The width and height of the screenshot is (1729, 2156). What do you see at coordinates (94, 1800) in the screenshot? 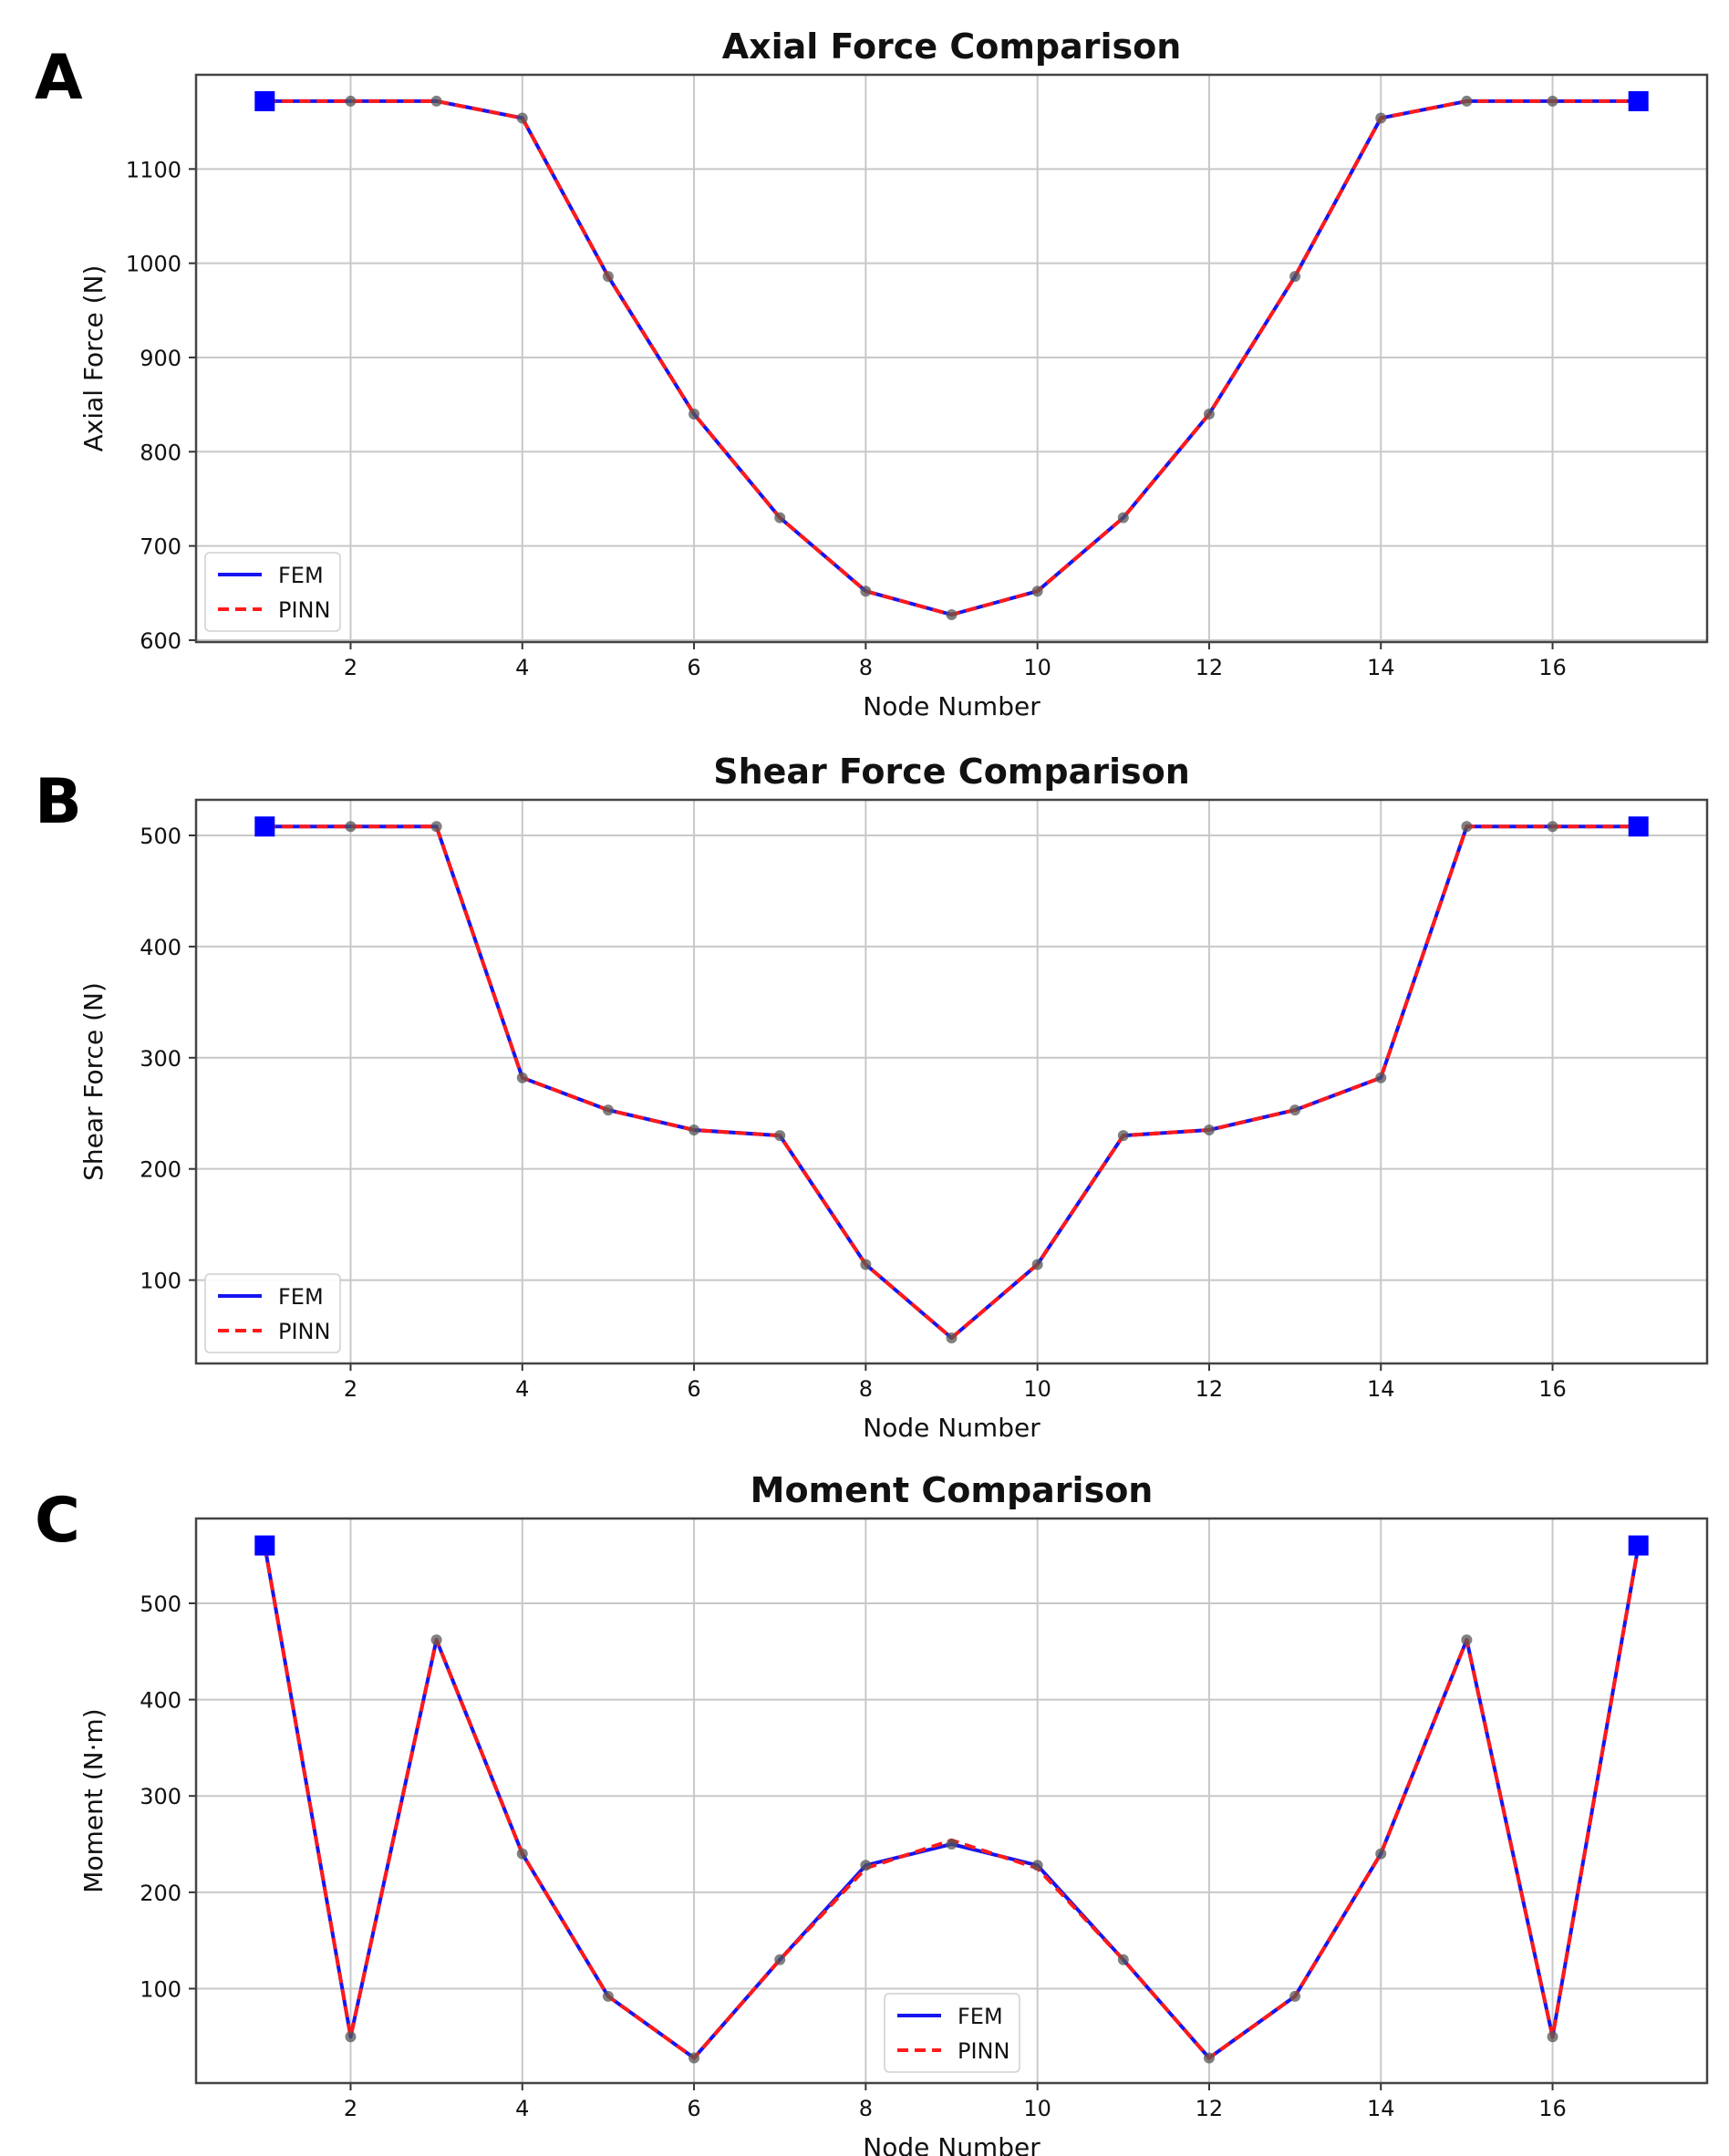
I see `y-axis-label: Moment (N·m)` at bounding box center [94, 1800].